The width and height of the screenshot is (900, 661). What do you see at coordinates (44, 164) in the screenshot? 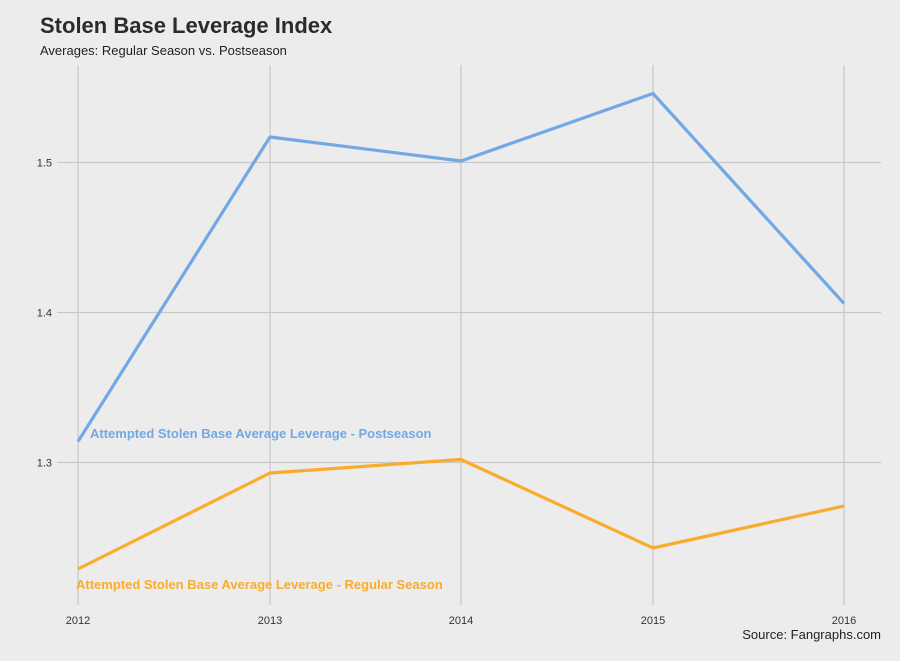
I see `y-tick-label-1.5: 1.5` at bounding box center [44, 164].